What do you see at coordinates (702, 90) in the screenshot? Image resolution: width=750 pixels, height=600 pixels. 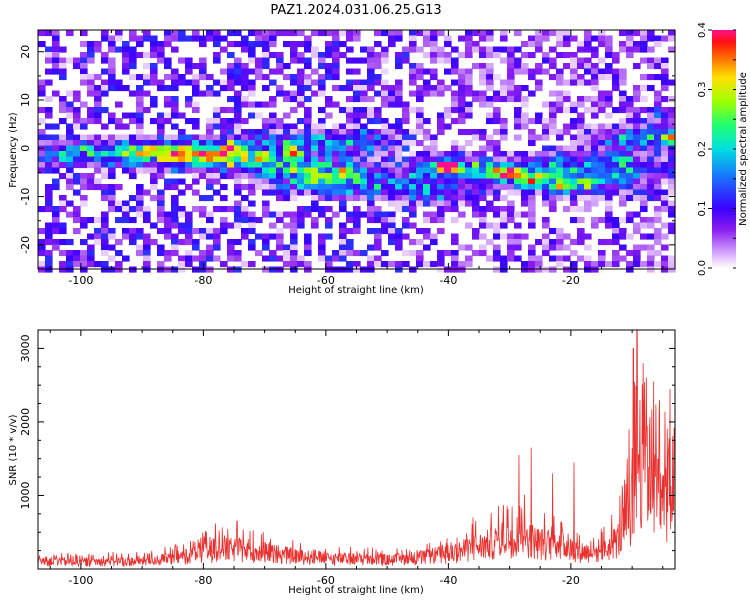 I see `colorbar-tick-label: 0.3` at bounding box center [702, 90].